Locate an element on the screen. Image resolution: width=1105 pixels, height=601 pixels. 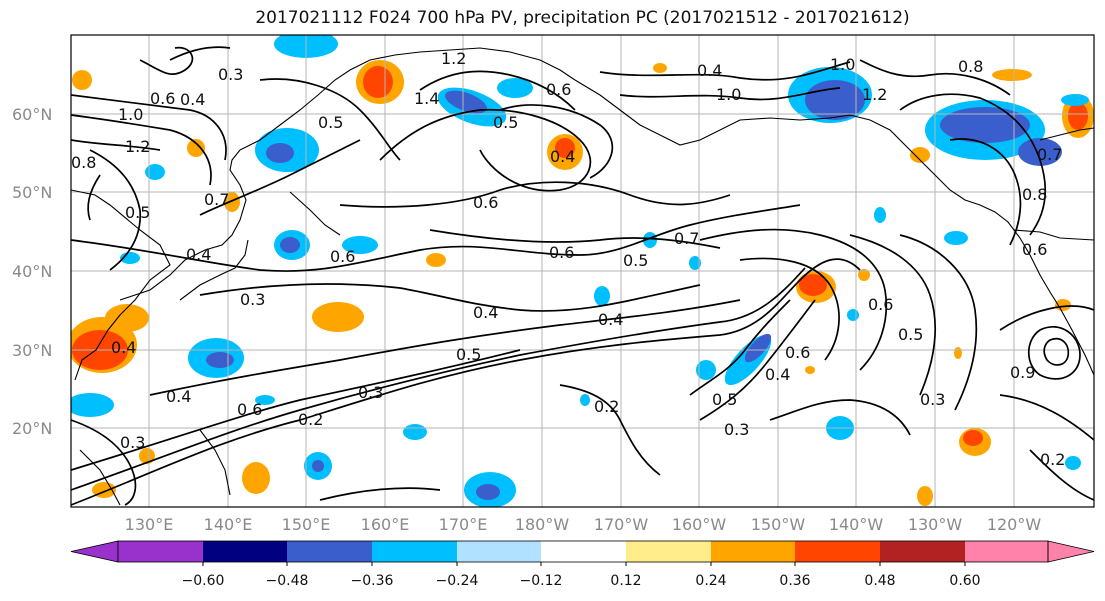
lat-label-30n: 30°N is located at coordinates (32, 350).